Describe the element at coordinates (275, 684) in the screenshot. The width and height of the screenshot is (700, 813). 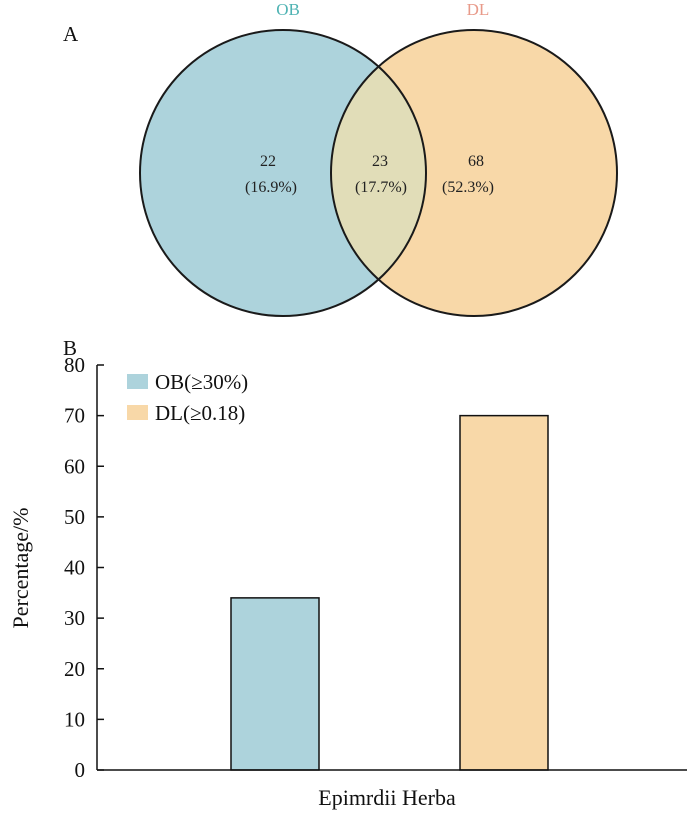
I see `bar-ob` at that location.